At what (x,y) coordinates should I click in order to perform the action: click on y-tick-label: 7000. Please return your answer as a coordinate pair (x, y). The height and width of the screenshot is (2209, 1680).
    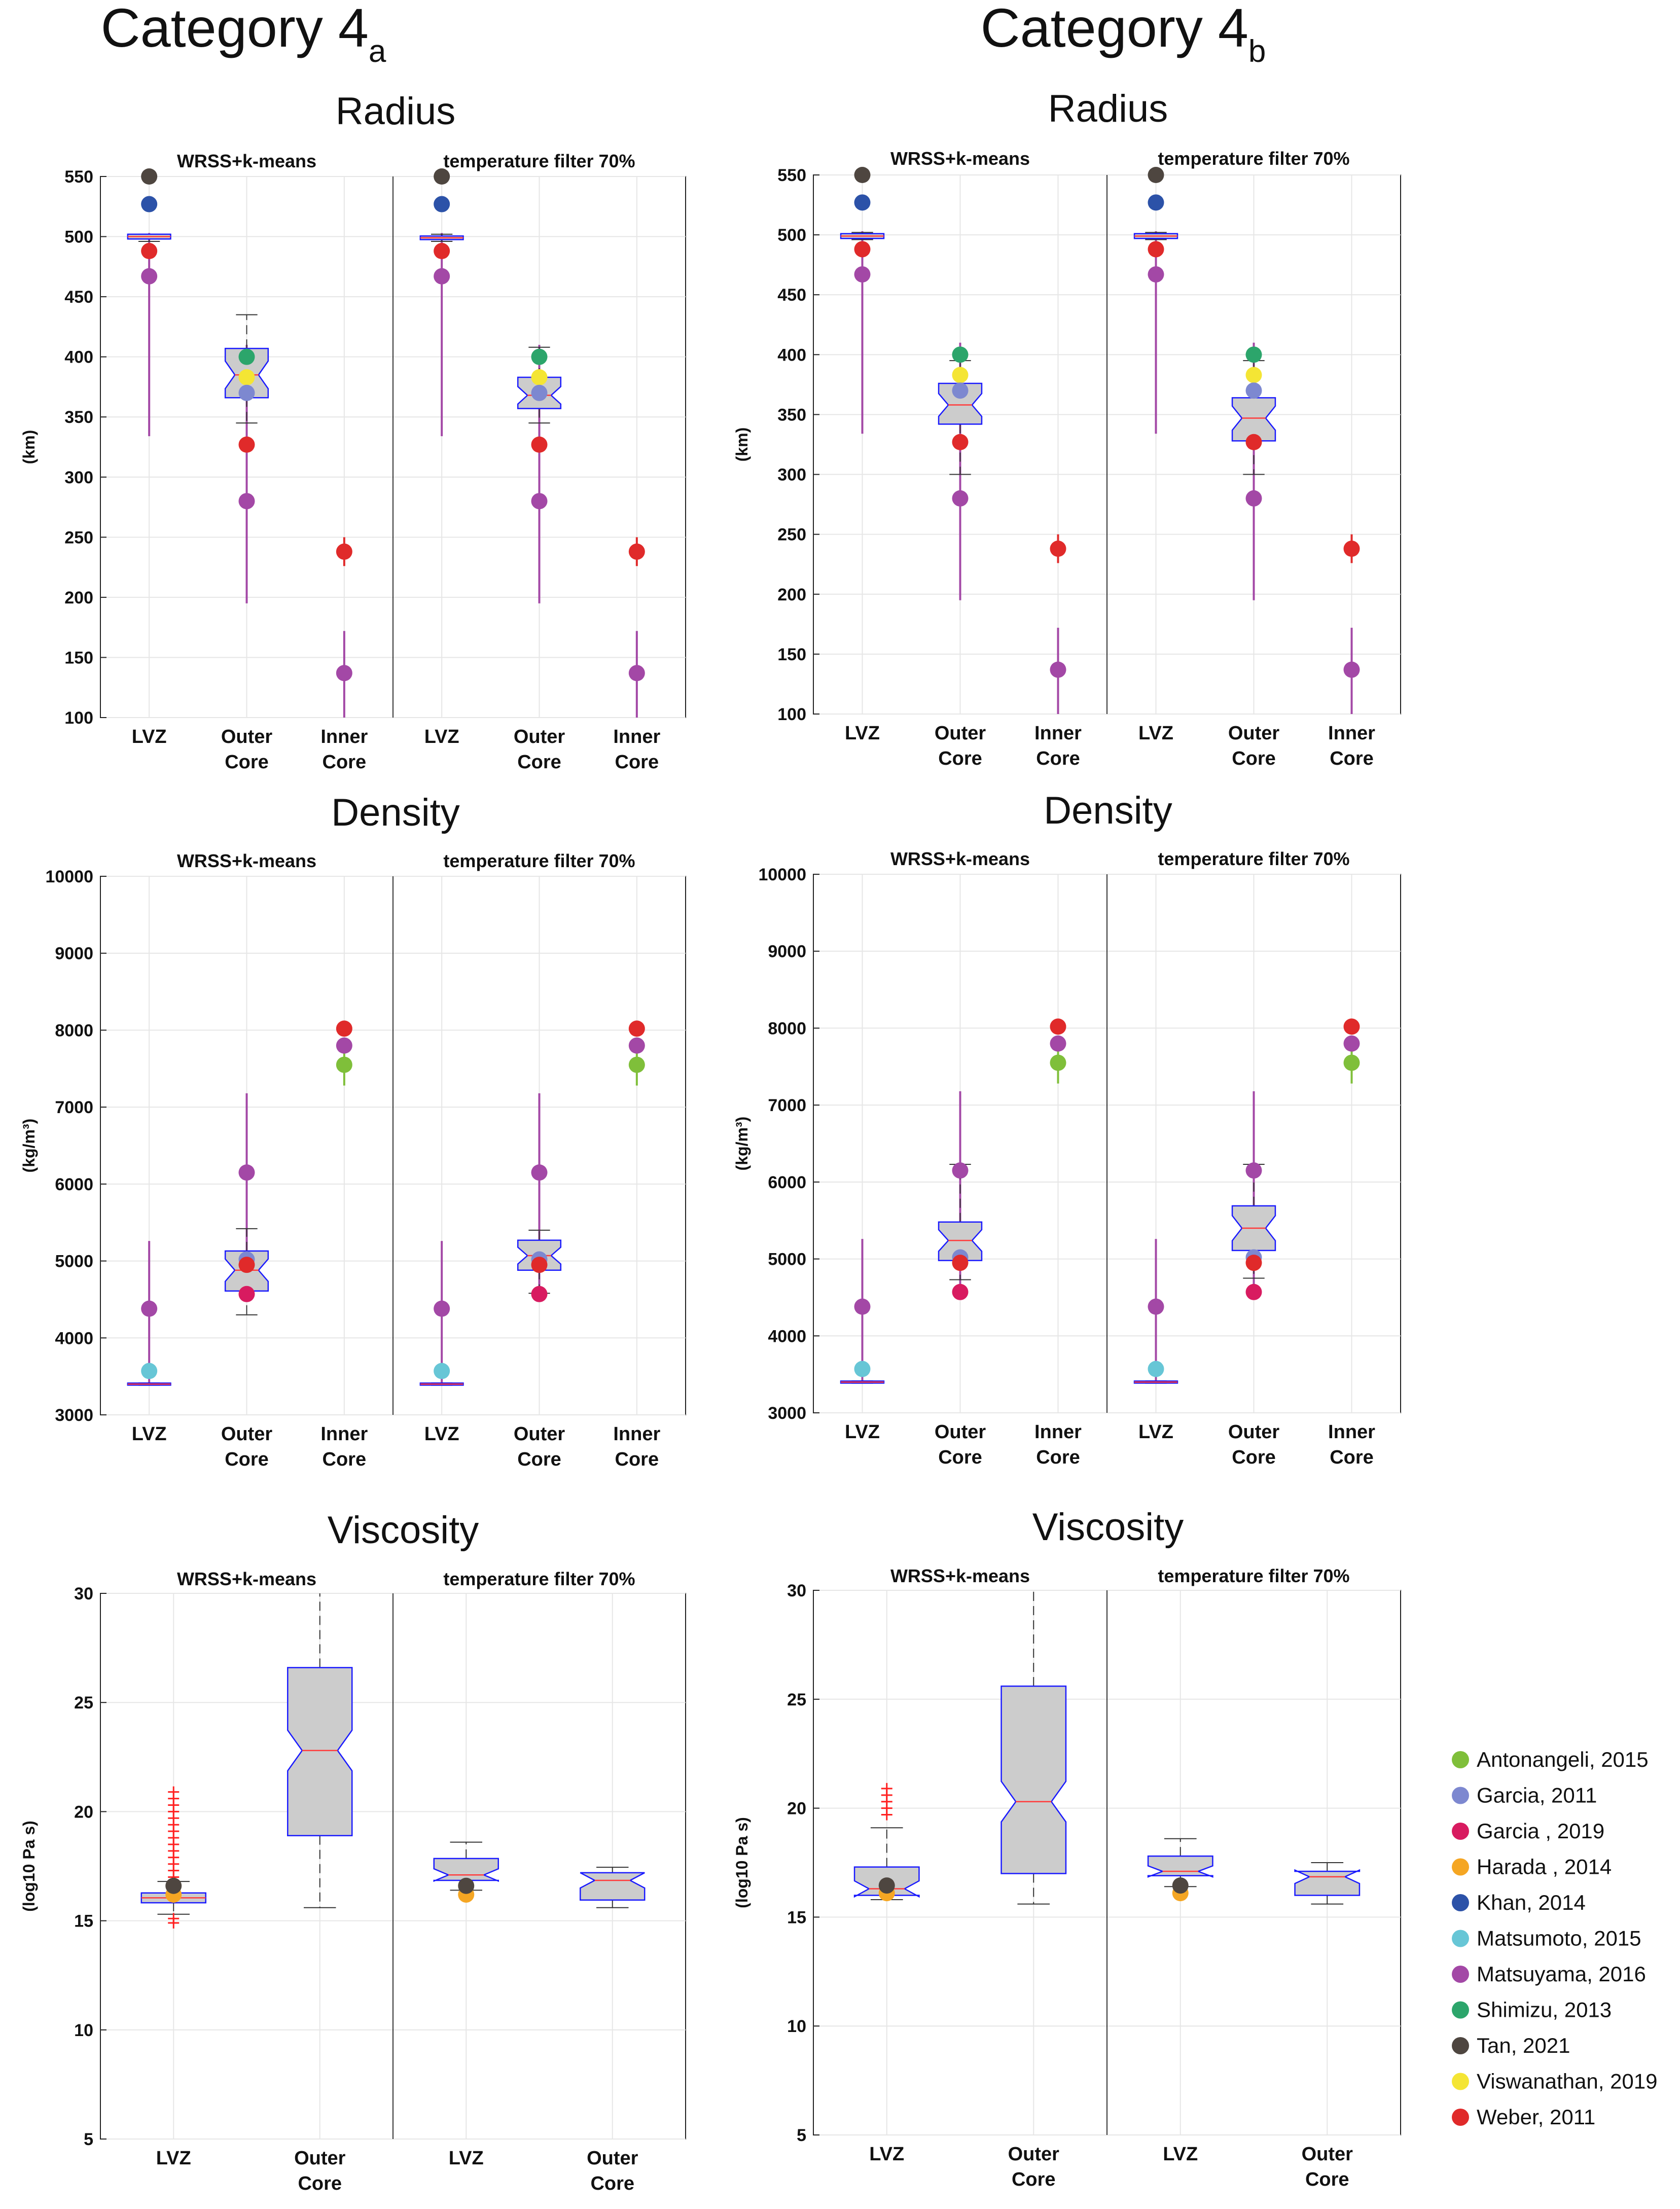
    Looking at the image, I should click on (74, 1107).